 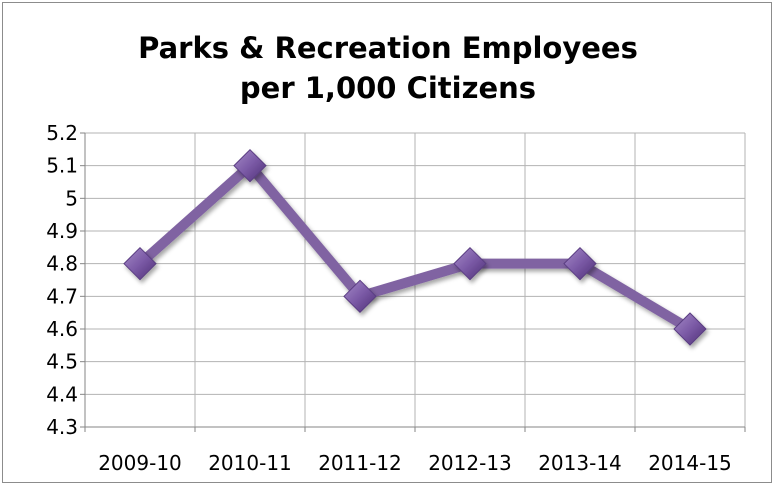 I want to click on y-tick-label: 4.4, so click(x=62, y=394).